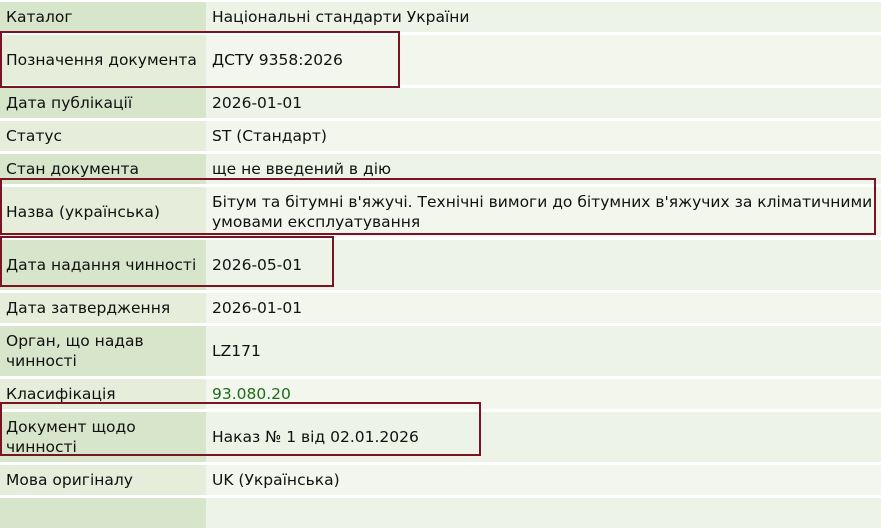  What do you see at coordinates (103, 265) in the screenshot?
I see `label: Дата надання чинності` at bounding box center [103, 265].